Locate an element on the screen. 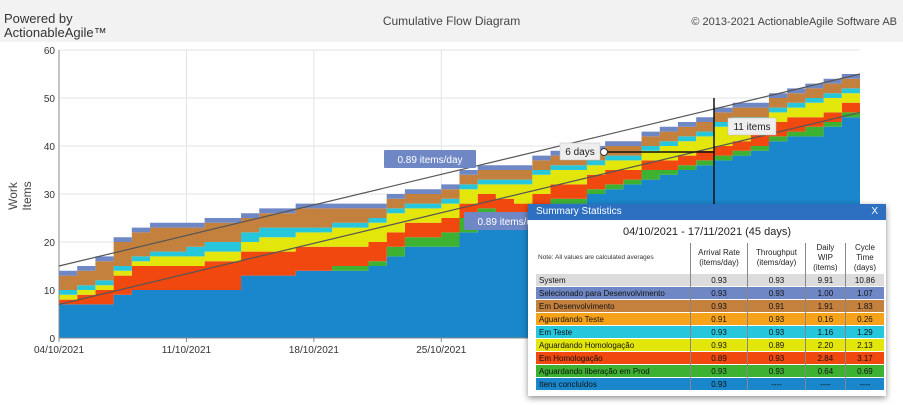  y-tick-label: 10 is located at coordinates (50, 291).